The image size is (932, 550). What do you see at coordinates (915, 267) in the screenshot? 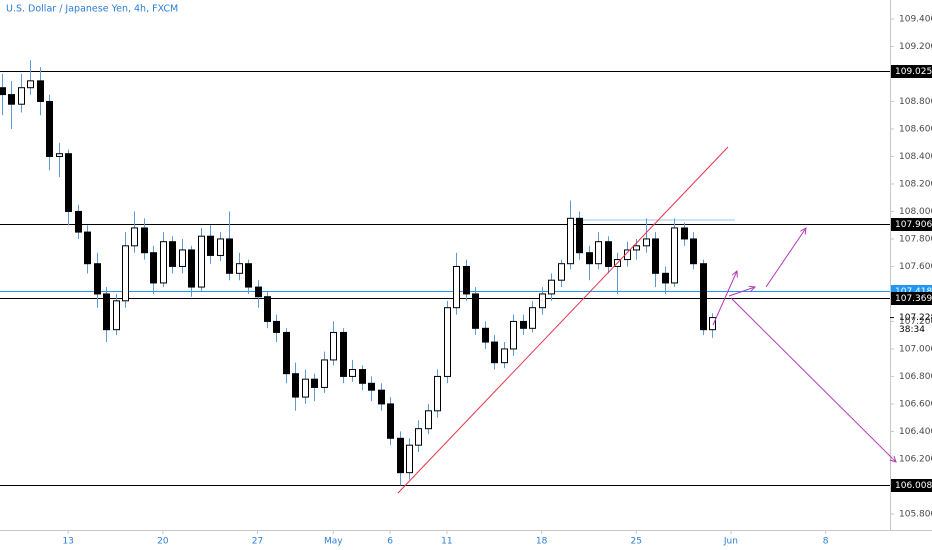
I see `y-tick-label: 107.600` at bounding box center [915, 267].